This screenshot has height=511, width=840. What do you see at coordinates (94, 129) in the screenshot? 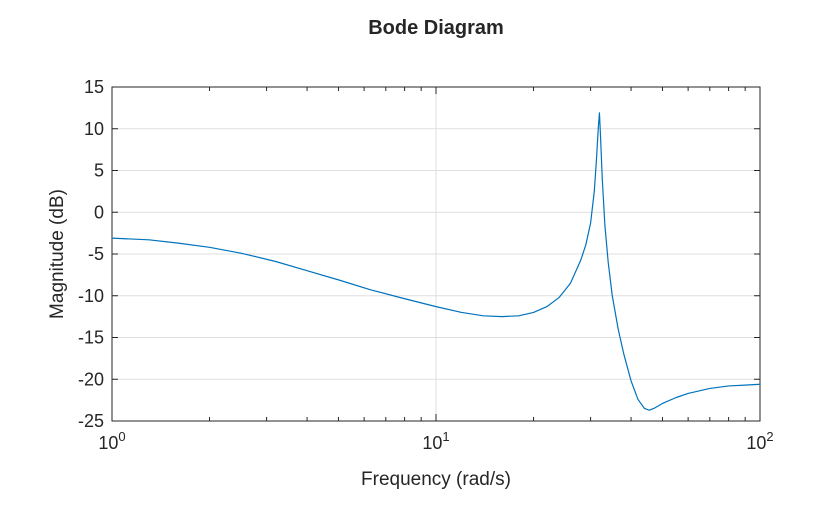
I see `y-tick-label: 10` at bounding box center [94, 129].